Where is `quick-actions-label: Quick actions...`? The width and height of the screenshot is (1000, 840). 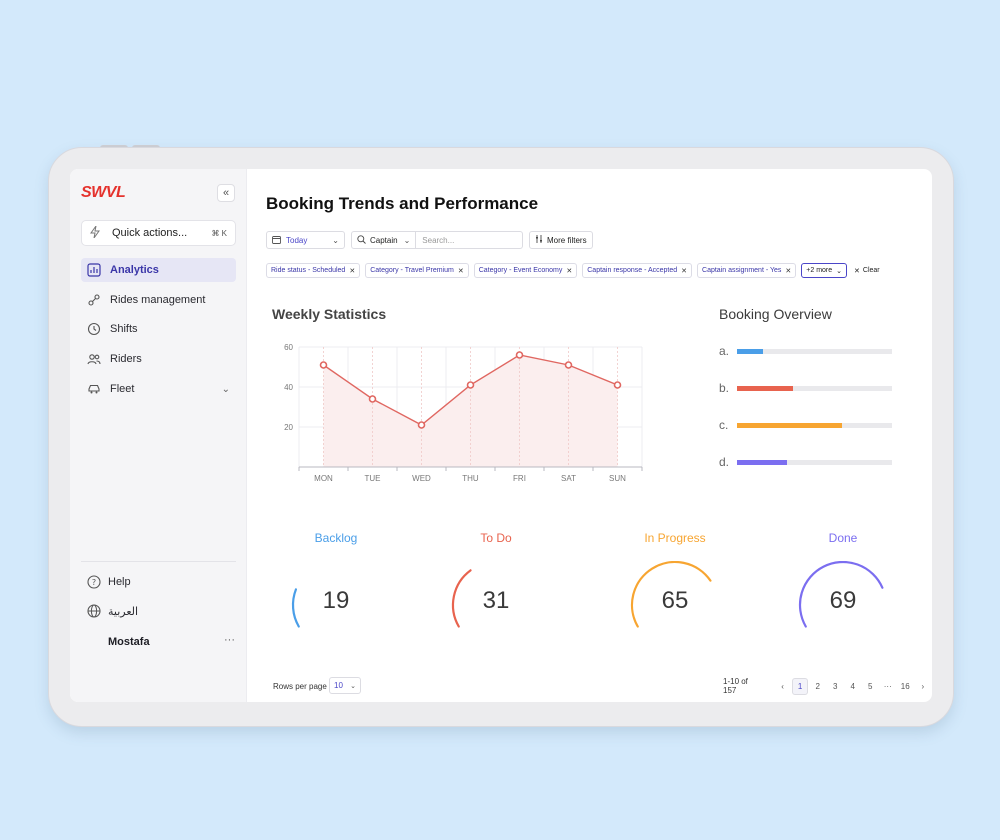 quick-actions-label: Quick actions... is located at coordinates (150, 233).